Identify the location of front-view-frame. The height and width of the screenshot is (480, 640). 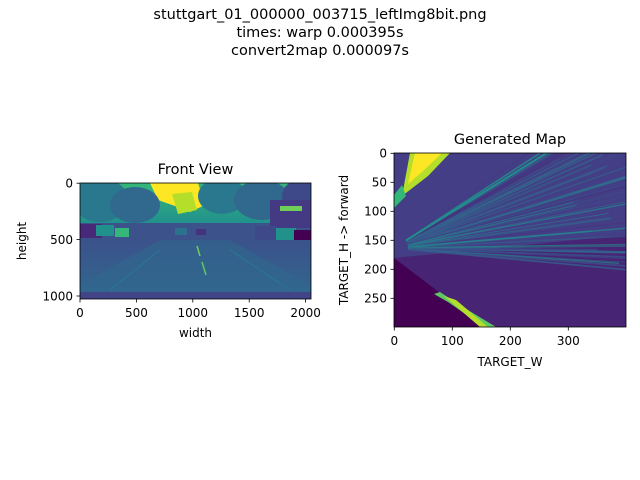
(195, 241).